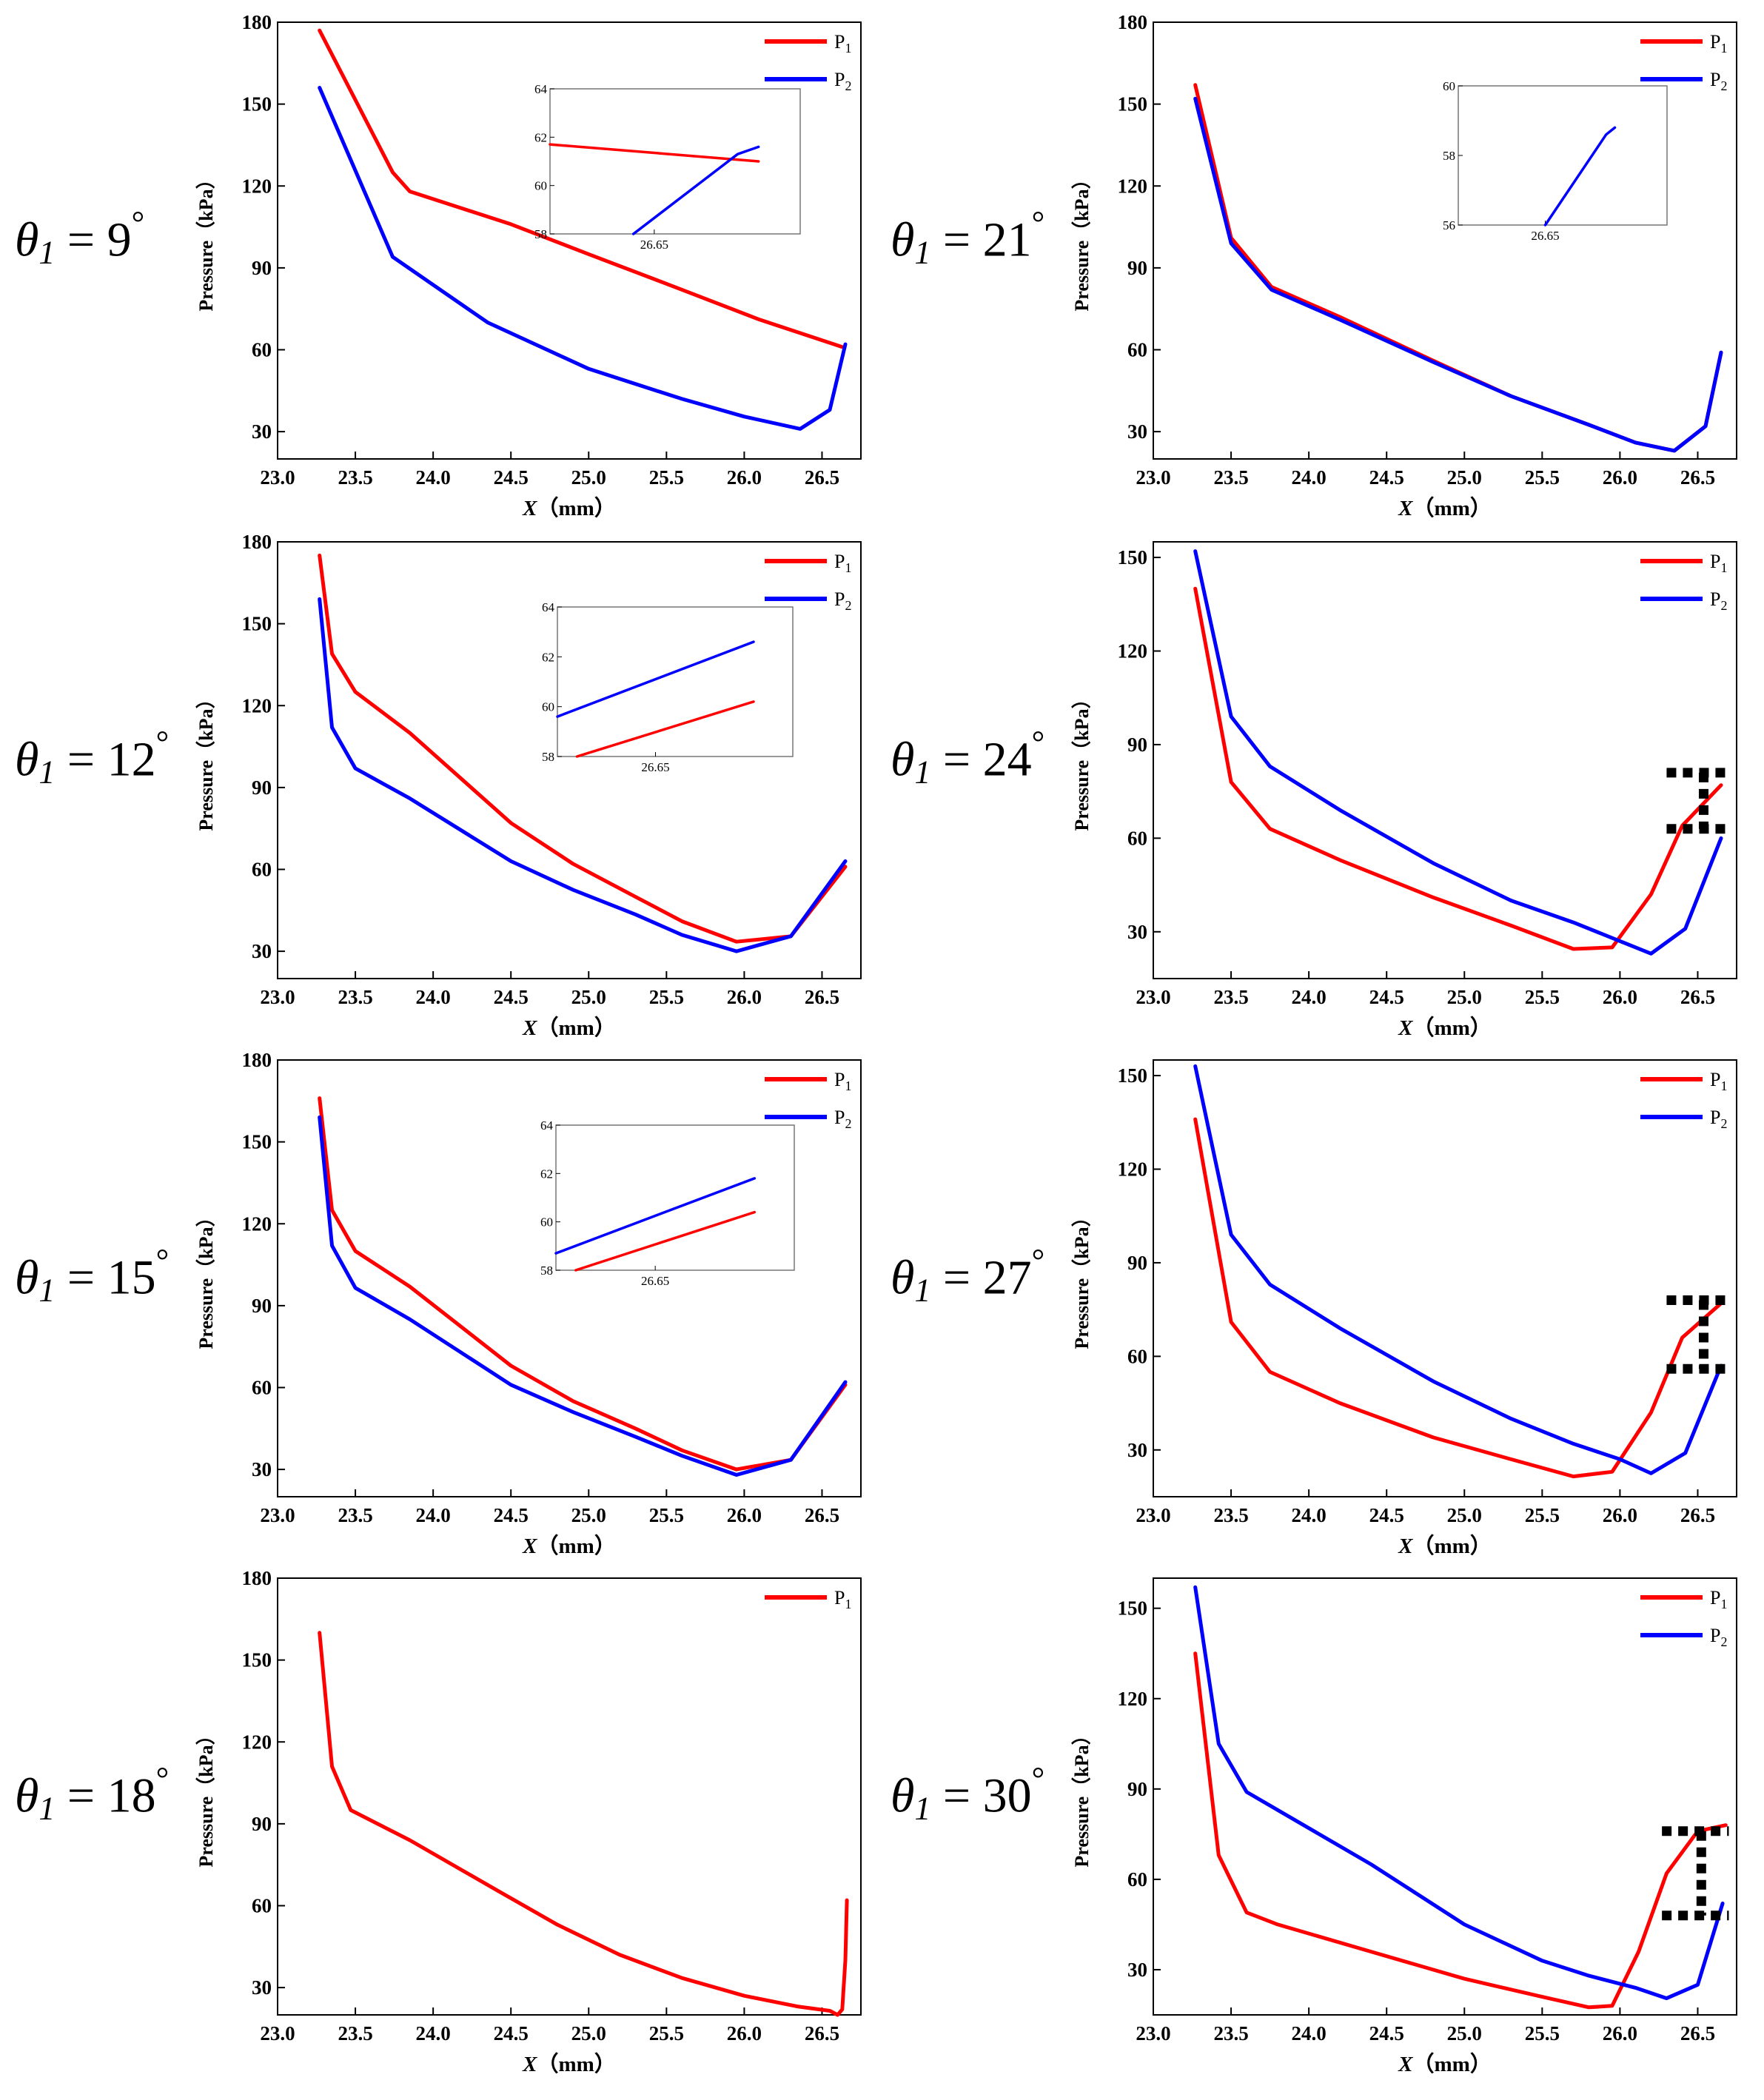  I want to click on theta-subscript: 1, so click(922, 253).